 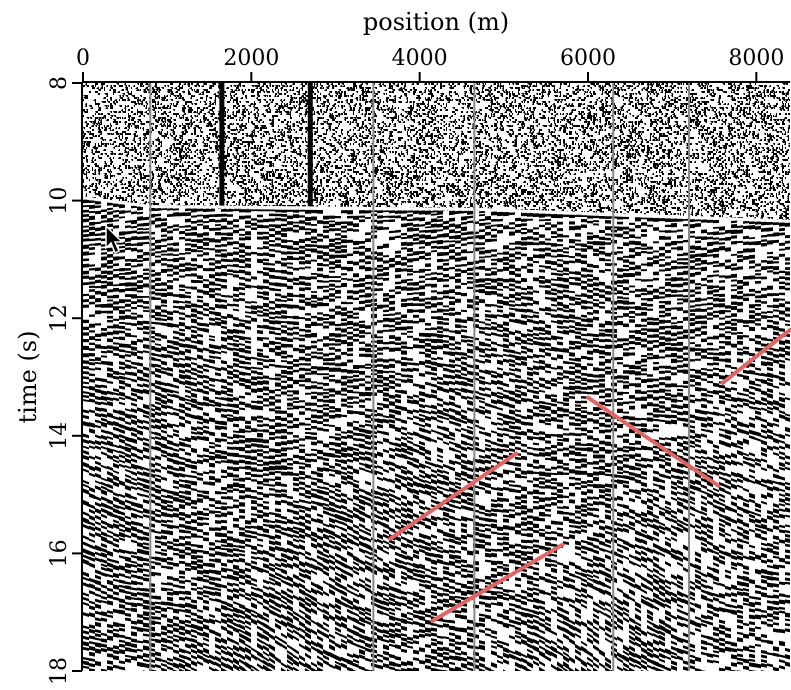 What do you see at coordinates (28, 377) in the screenshot?
I see `y-axis-title: time (s)` at bounding box center [28, 377].